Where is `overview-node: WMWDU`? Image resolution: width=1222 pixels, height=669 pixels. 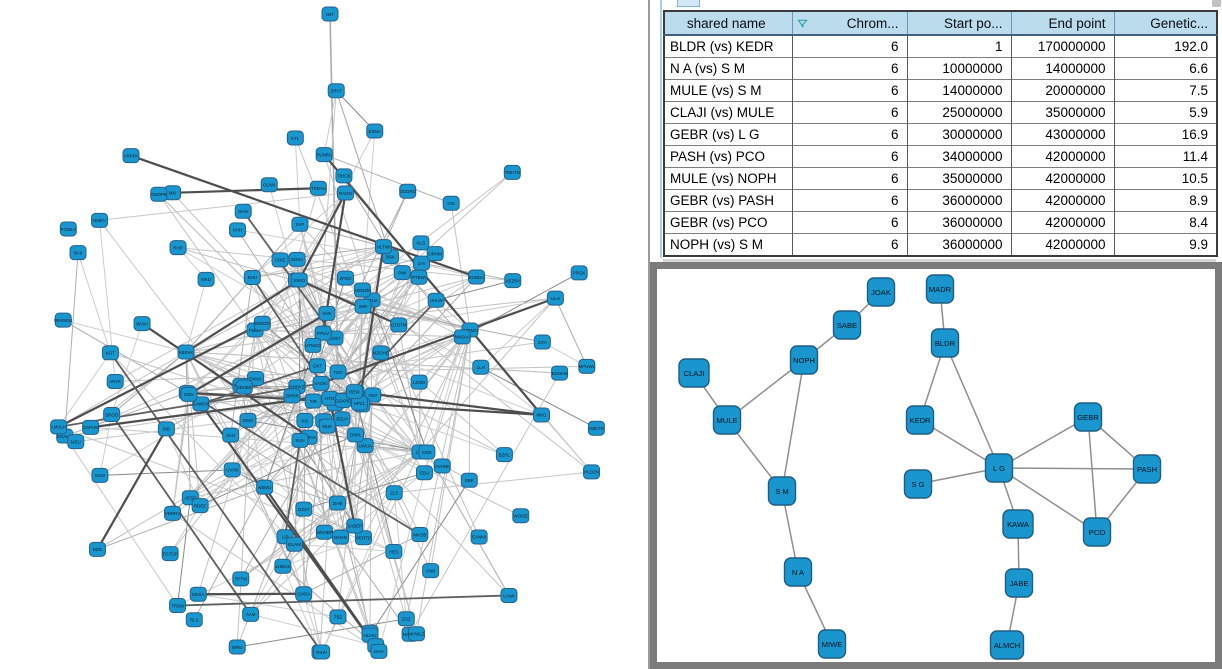 overview-node: WMWDU is located at coordinates (63, 320).